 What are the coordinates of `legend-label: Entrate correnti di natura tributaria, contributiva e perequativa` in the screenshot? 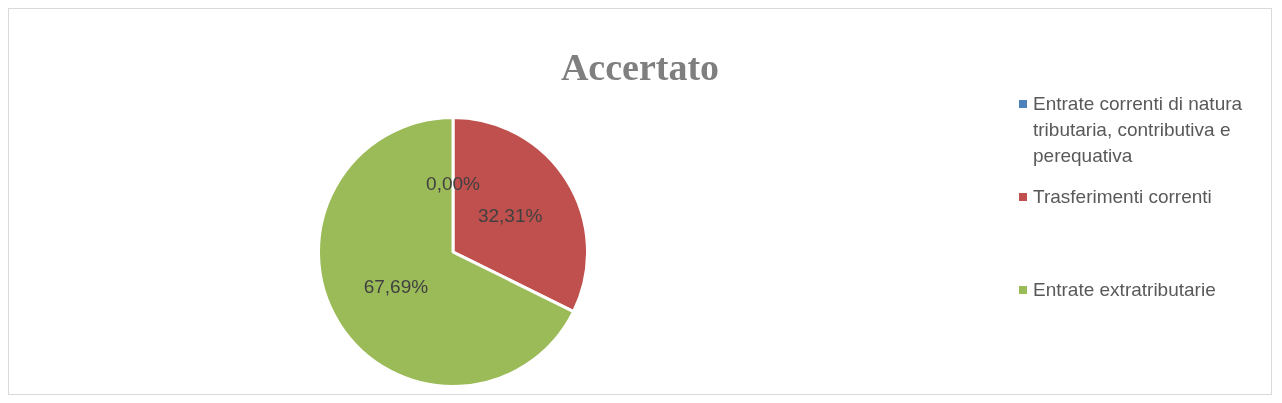 It's located at (1138, 130).